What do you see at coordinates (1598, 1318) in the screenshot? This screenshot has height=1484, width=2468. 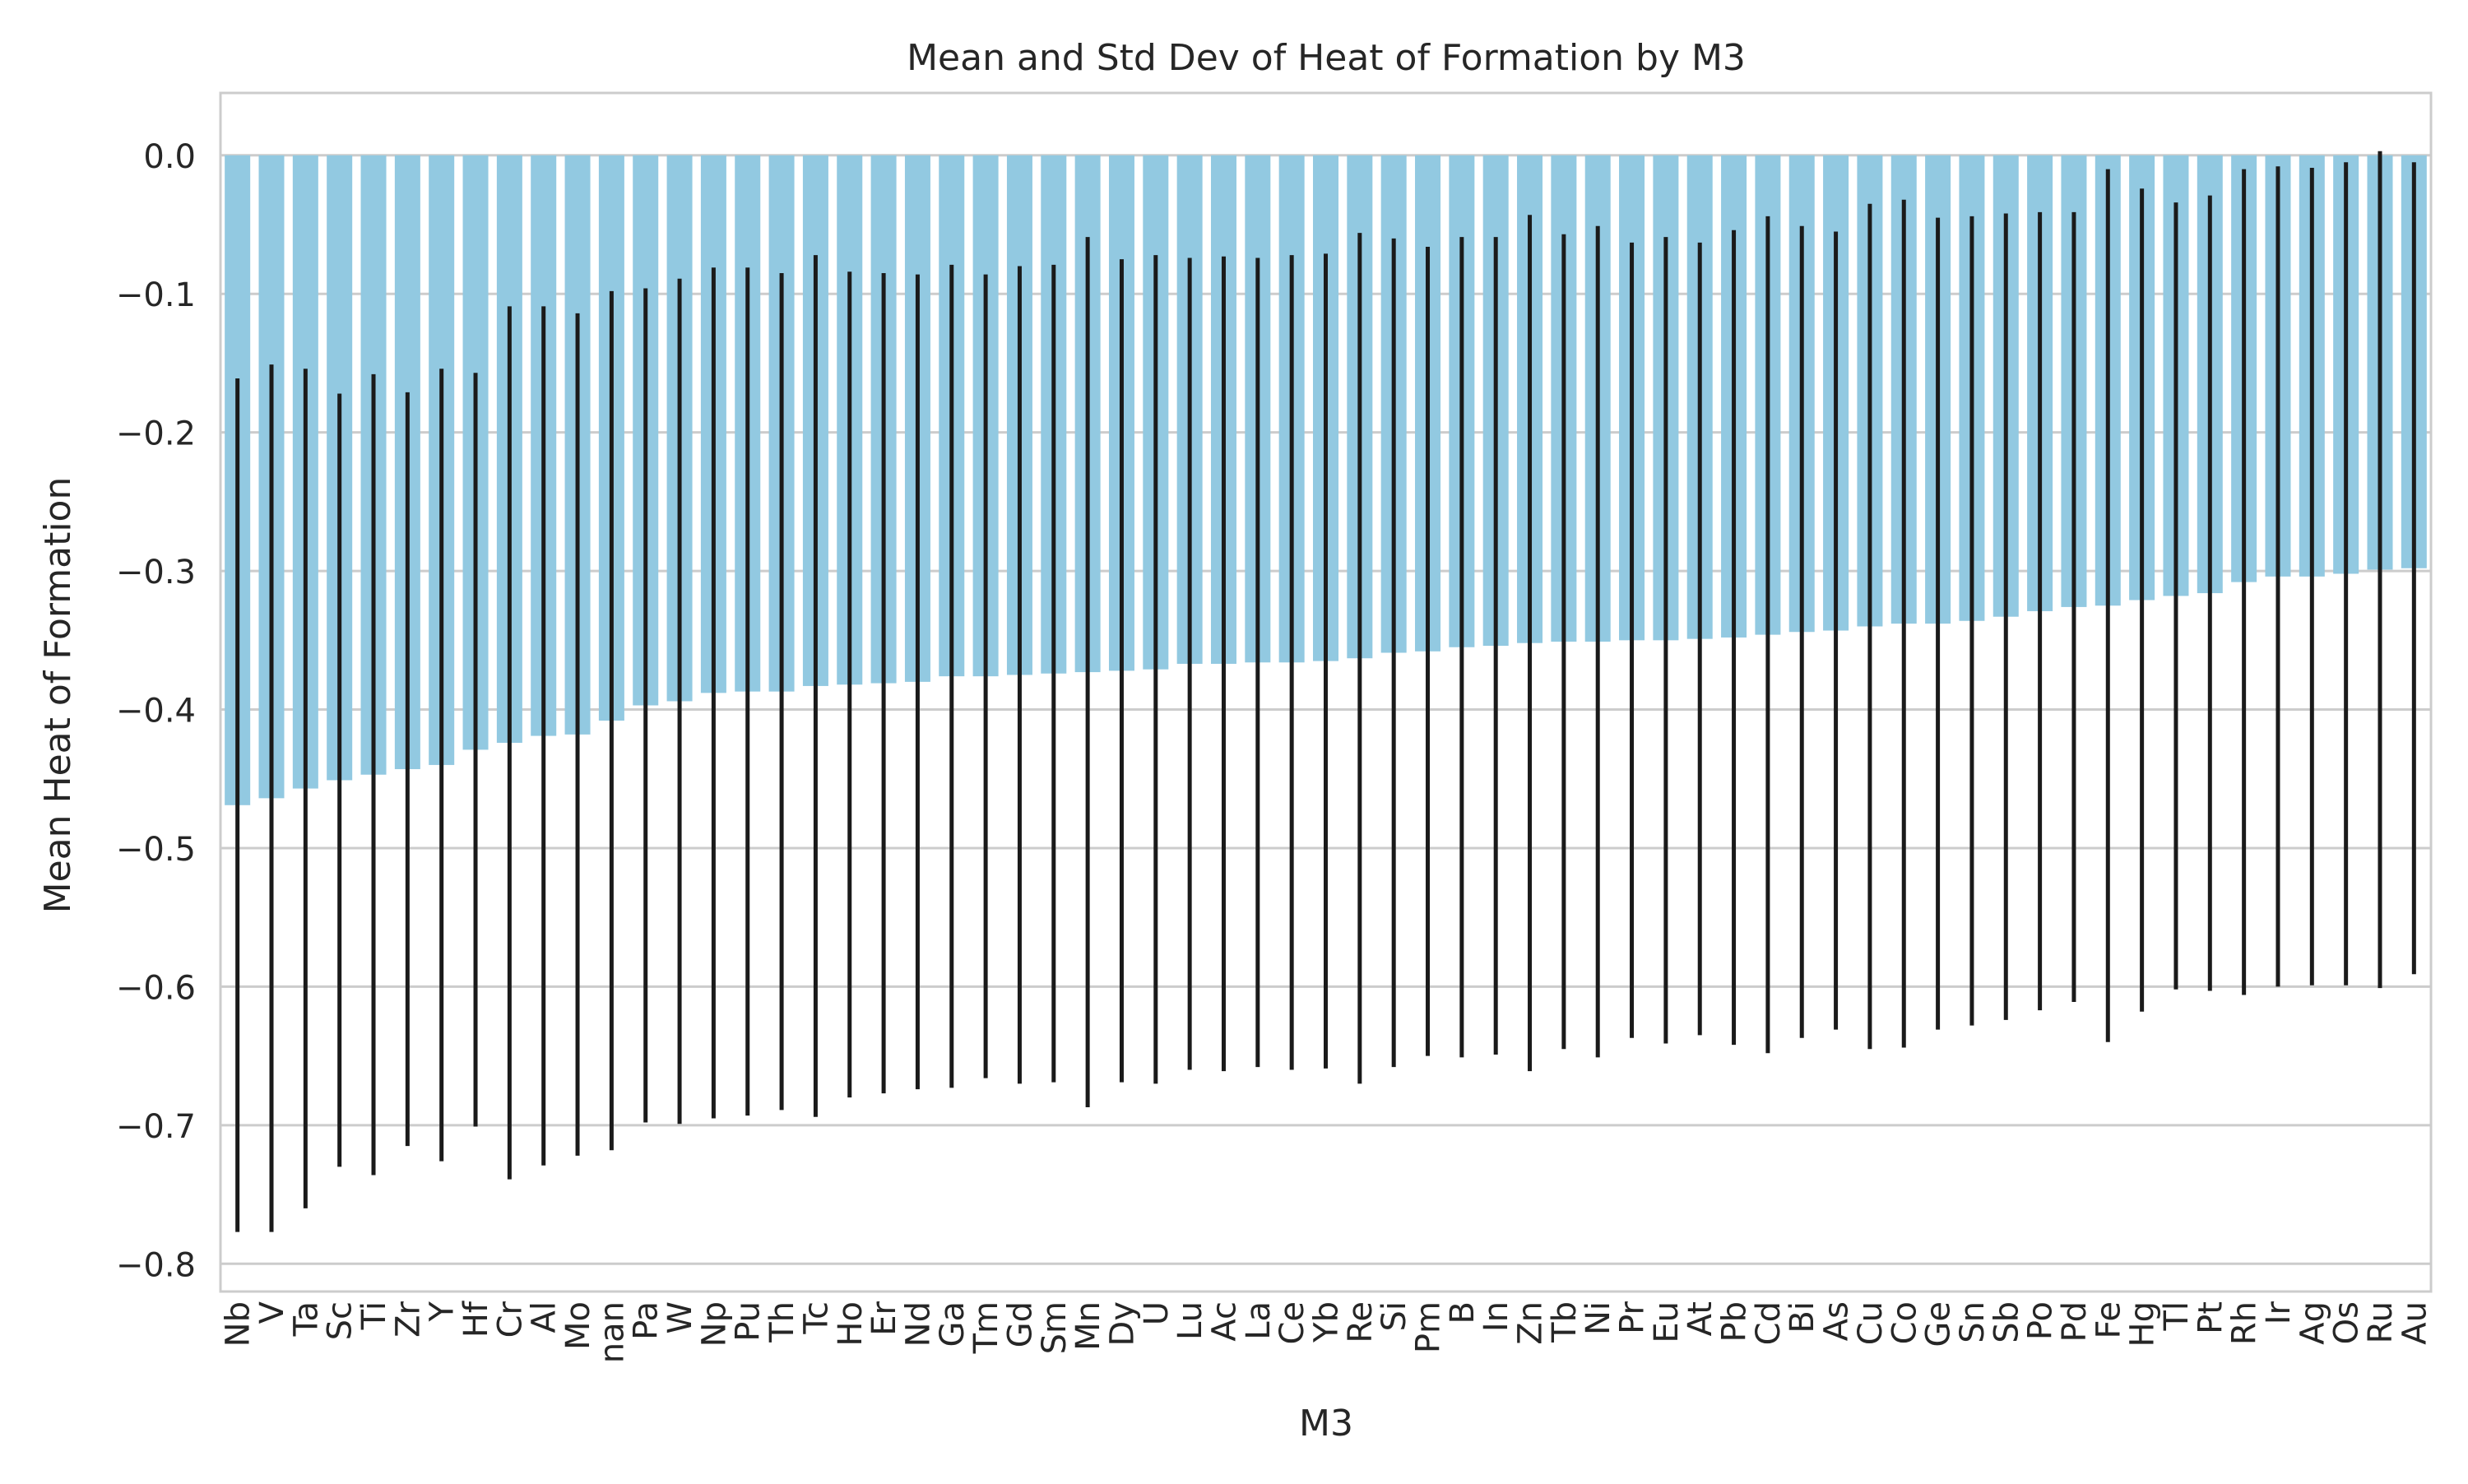 I see `x-tick-label: Ni` at bounding box center [1598, 1318].